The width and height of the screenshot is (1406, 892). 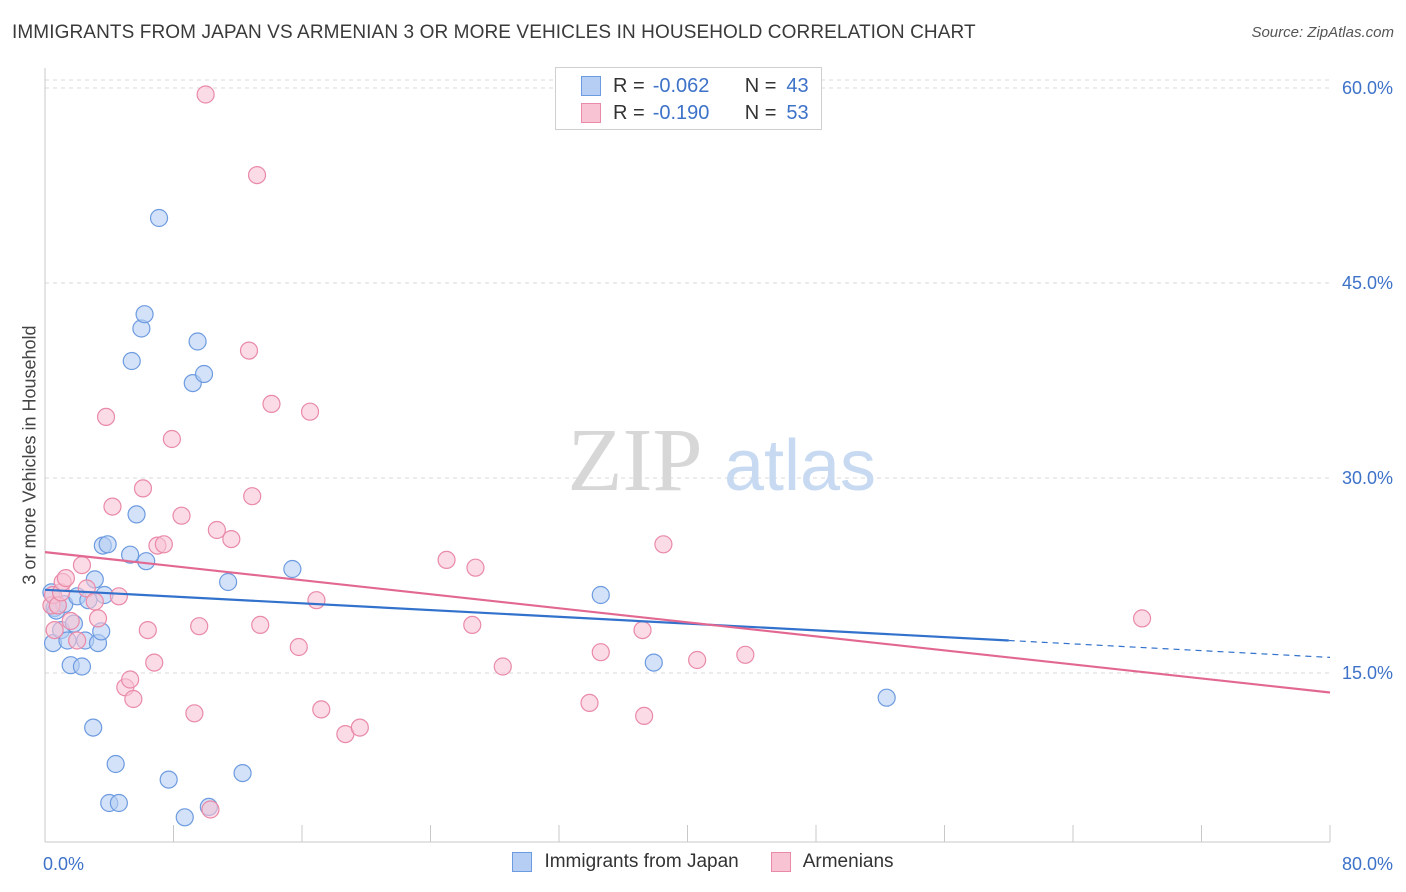 I want to click on r-value: -0.062, so click(x=681, y=85).